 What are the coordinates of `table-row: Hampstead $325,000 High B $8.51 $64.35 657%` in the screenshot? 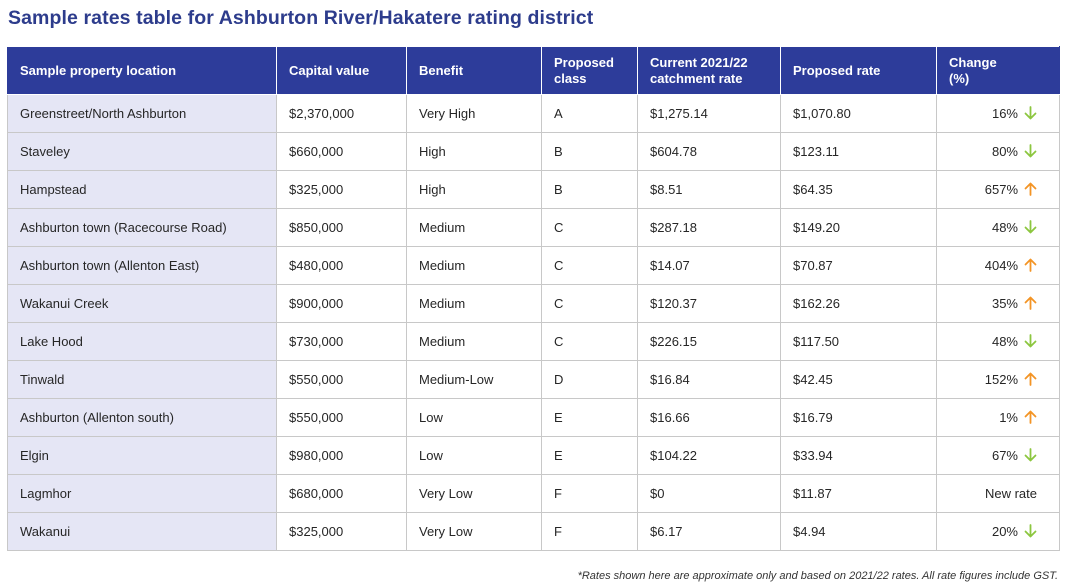 It's located at (533, 189).